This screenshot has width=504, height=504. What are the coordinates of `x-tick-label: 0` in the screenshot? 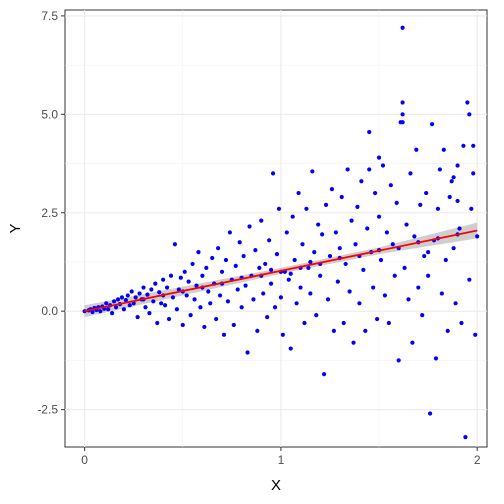 It's located at (84, 460).